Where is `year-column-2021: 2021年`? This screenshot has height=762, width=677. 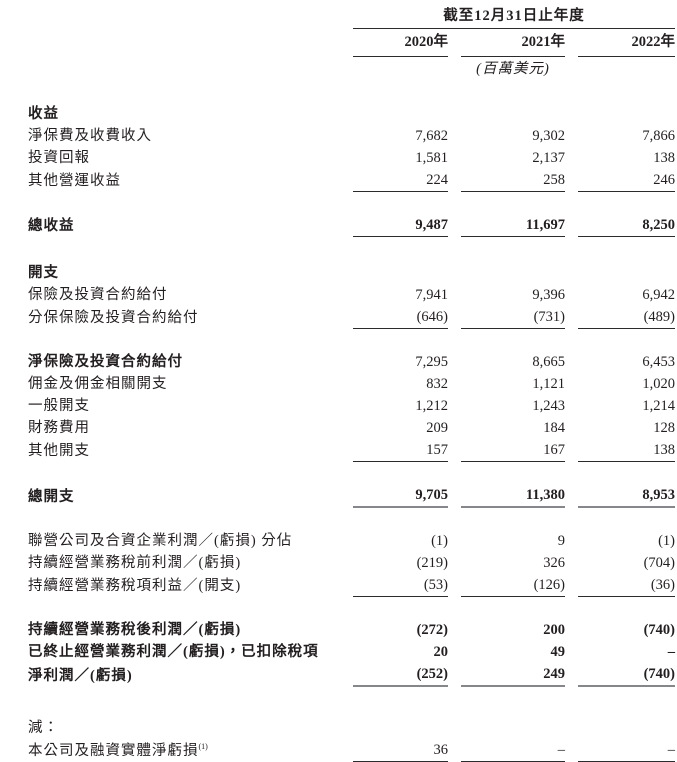
year-column-2021: 2021年 is located at coordinates (513, 44).